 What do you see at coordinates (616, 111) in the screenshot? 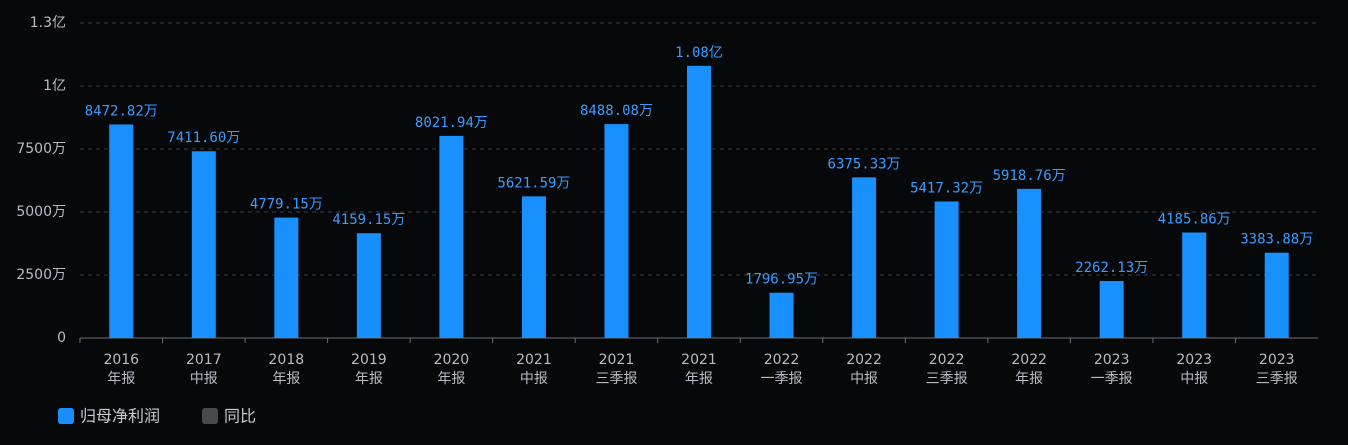
I see `value-label: 8488.08万` at bounding box center [616, 111].